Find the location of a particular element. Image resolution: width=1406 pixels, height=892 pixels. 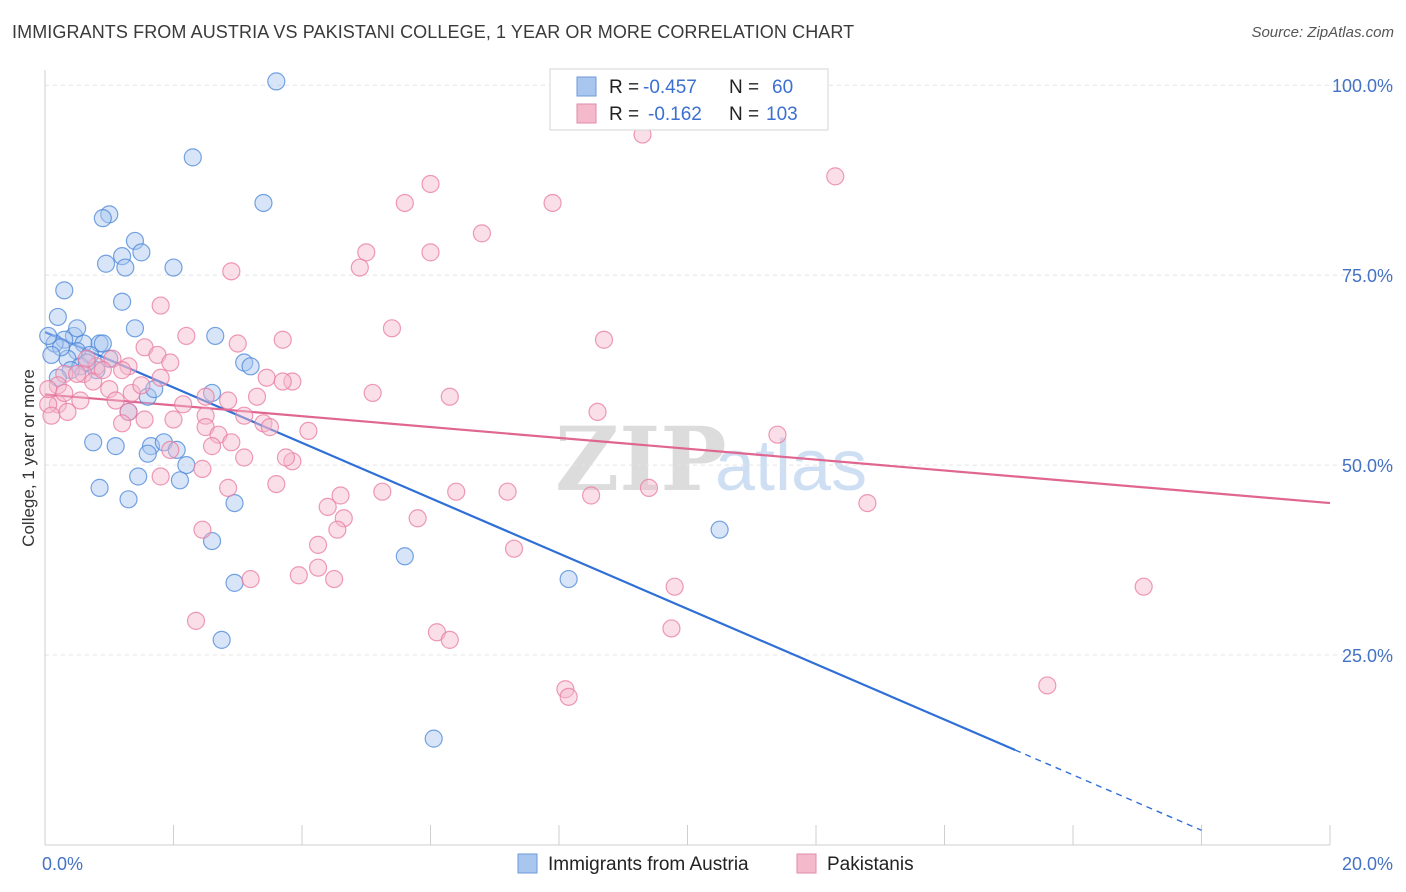

y-axis-title: College, 1 year or more is located at coordinates (28, 458).